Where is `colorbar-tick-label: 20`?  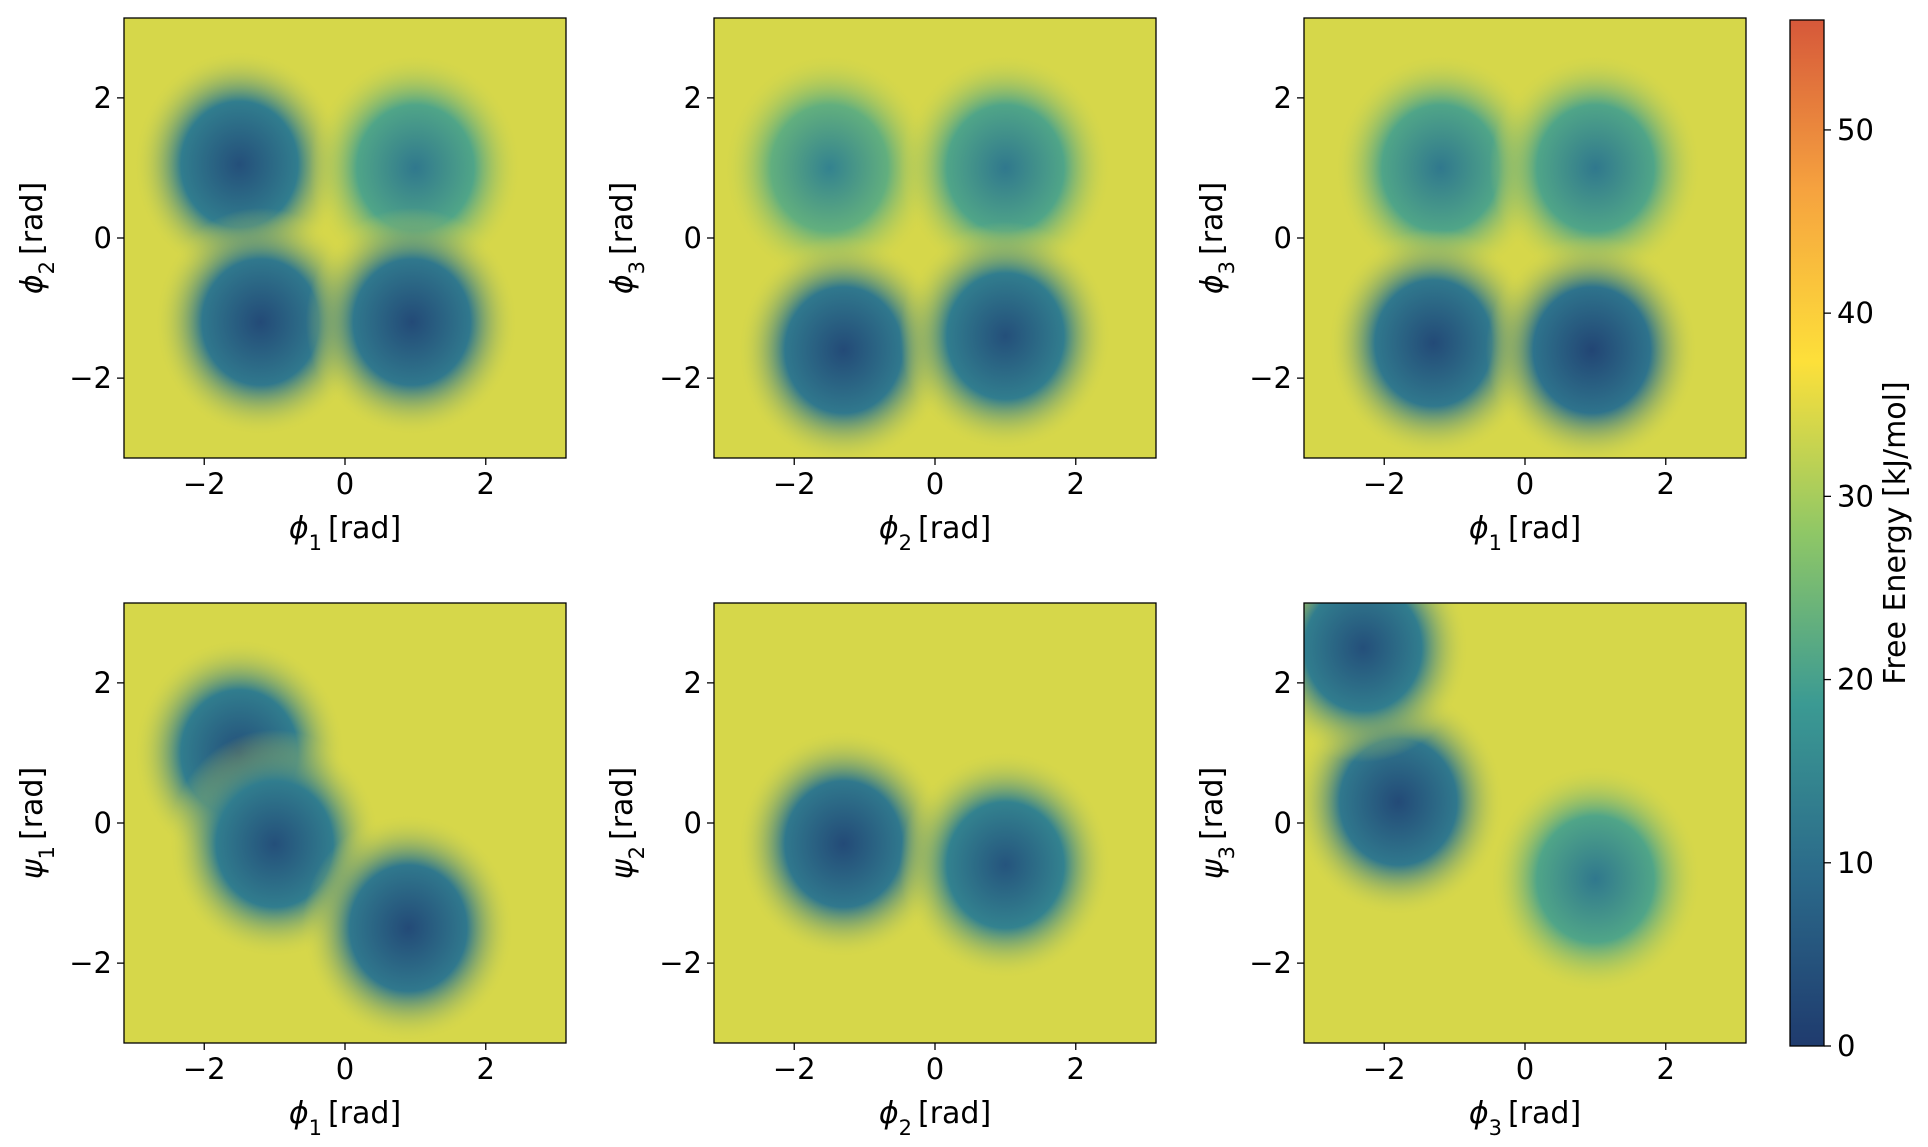
colorbar-tick-label: 20 is located at coordinates (1855, 680).